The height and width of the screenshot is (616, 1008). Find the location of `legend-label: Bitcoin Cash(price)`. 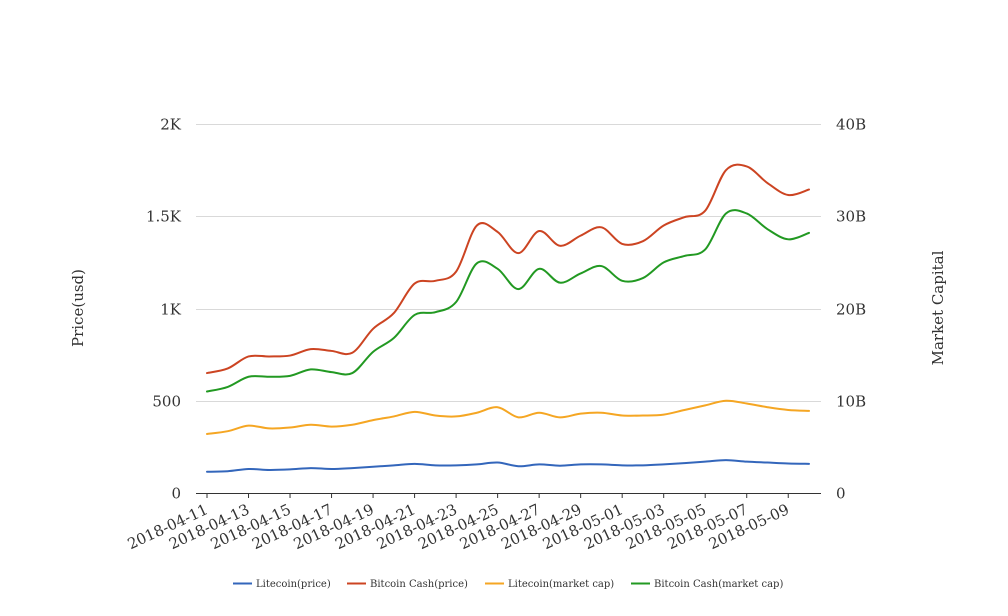

legend-label: Bitcoin Cash(price) is located at coordinates (419, 584).